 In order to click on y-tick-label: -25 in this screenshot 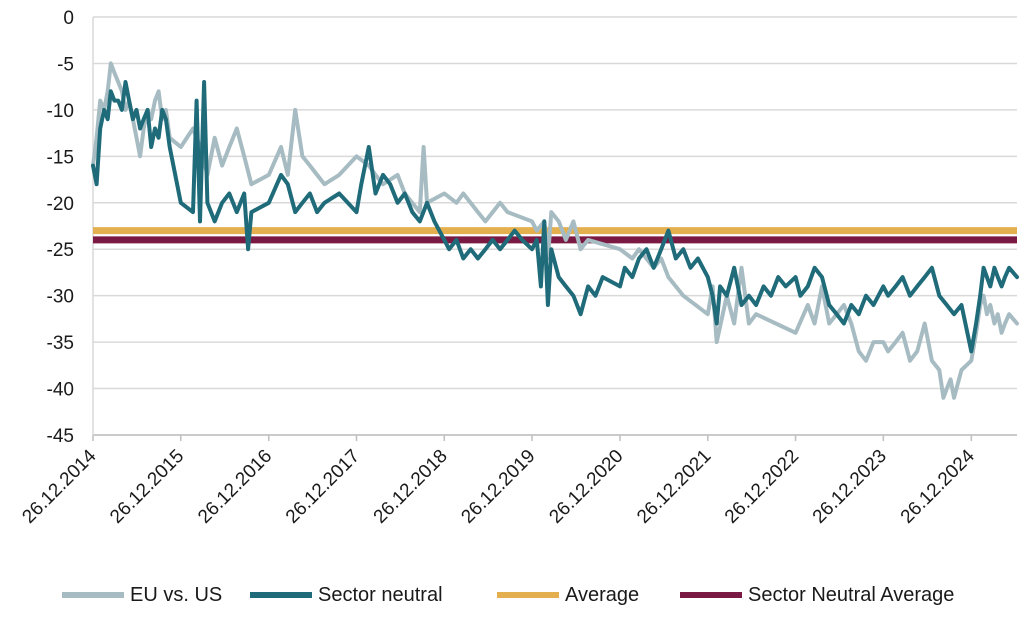, I will do `click(60, 250)`.